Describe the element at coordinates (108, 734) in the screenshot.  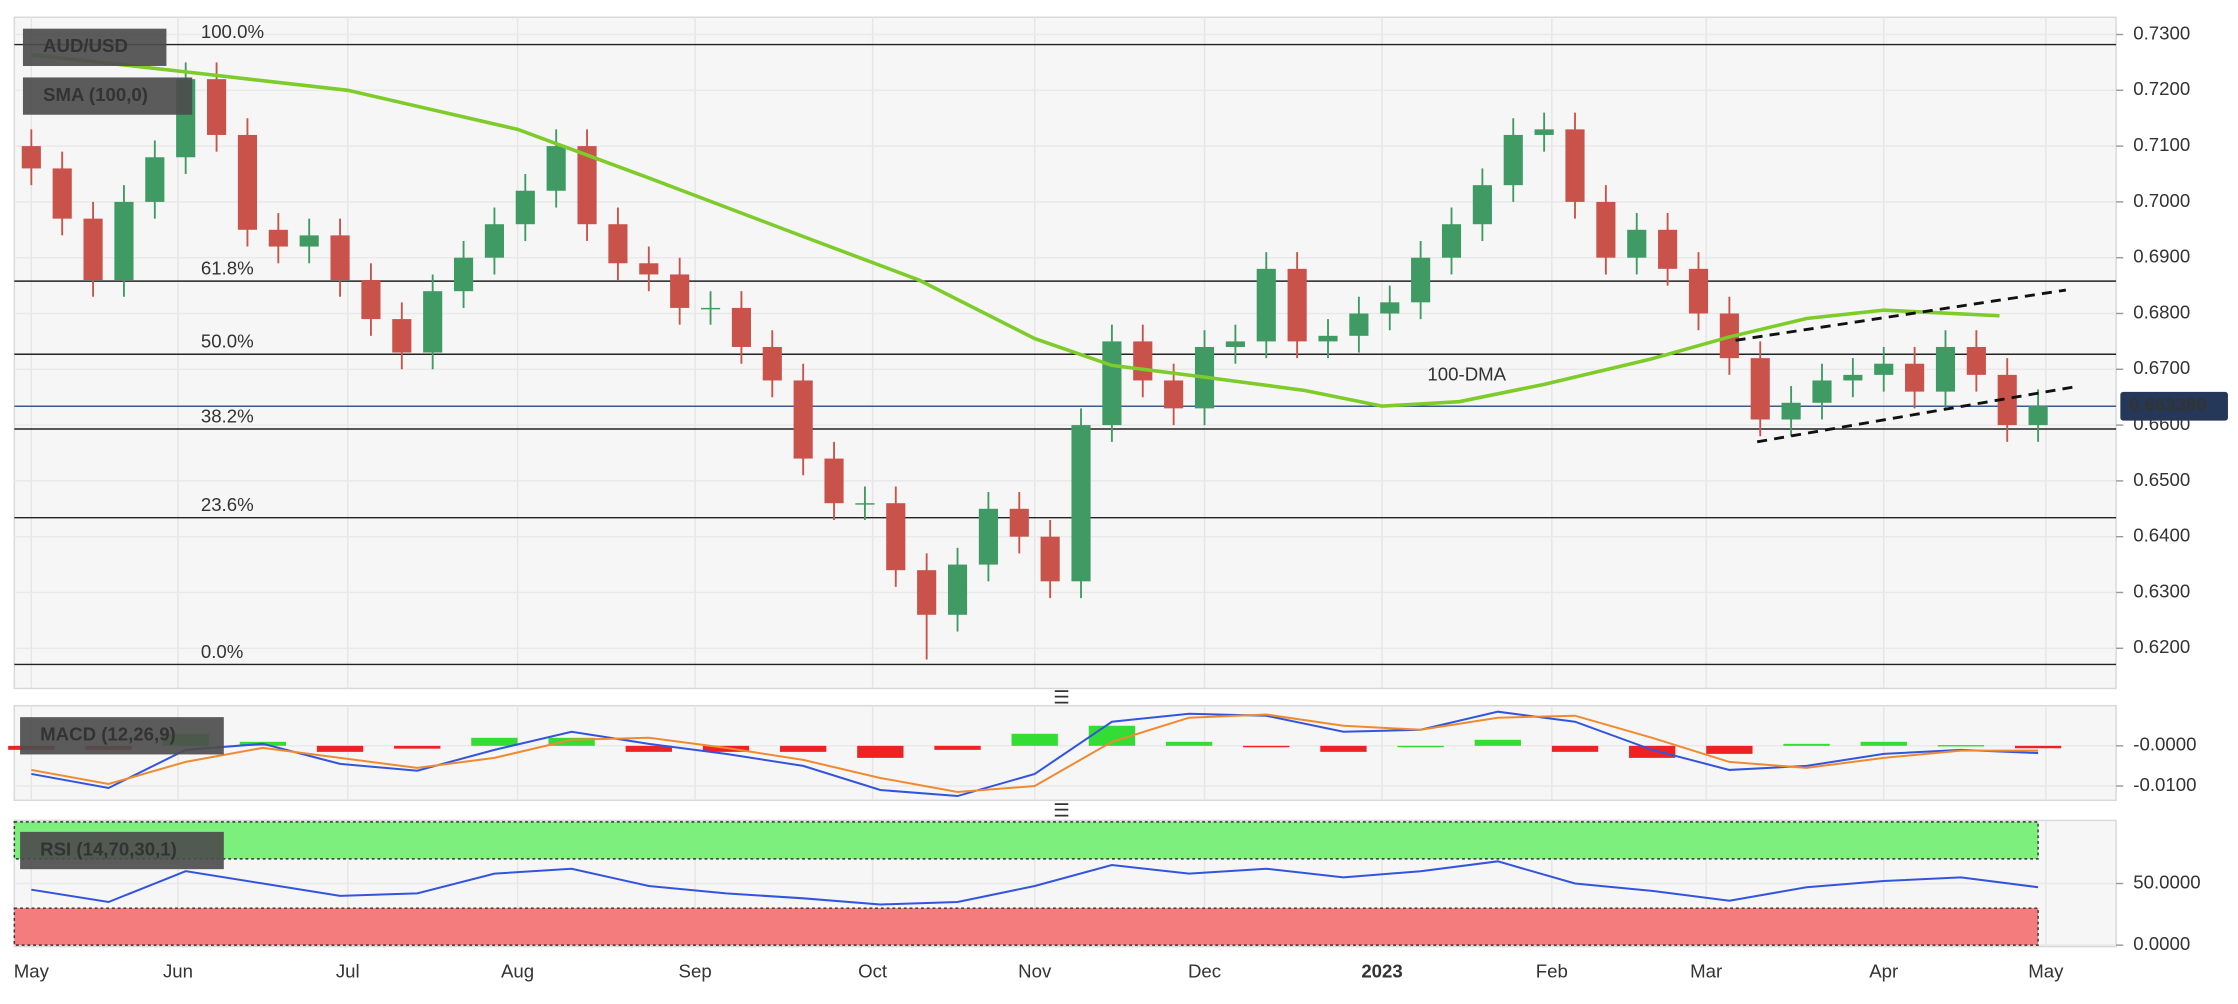
I see `legend-label: MACD (12,26,9)` at that location.